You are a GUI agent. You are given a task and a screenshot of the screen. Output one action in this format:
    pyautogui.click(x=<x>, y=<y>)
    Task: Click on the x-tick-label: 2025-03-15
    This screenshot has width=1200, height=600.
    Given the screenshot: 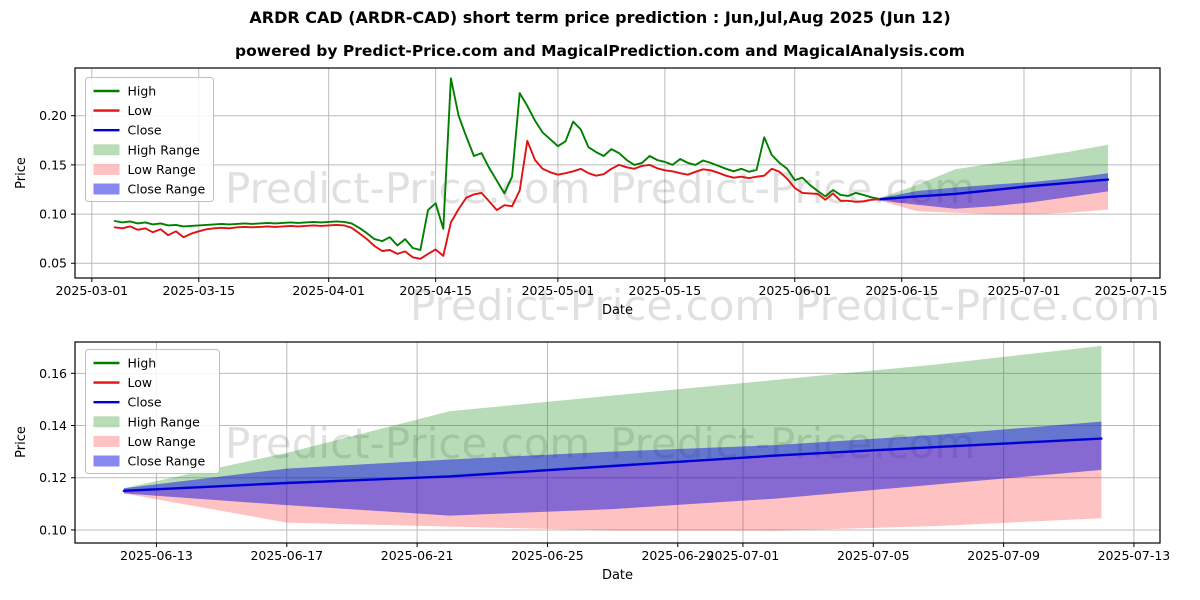 What is the action you would take?
    pyautogui.click(x=198, y=290)
    